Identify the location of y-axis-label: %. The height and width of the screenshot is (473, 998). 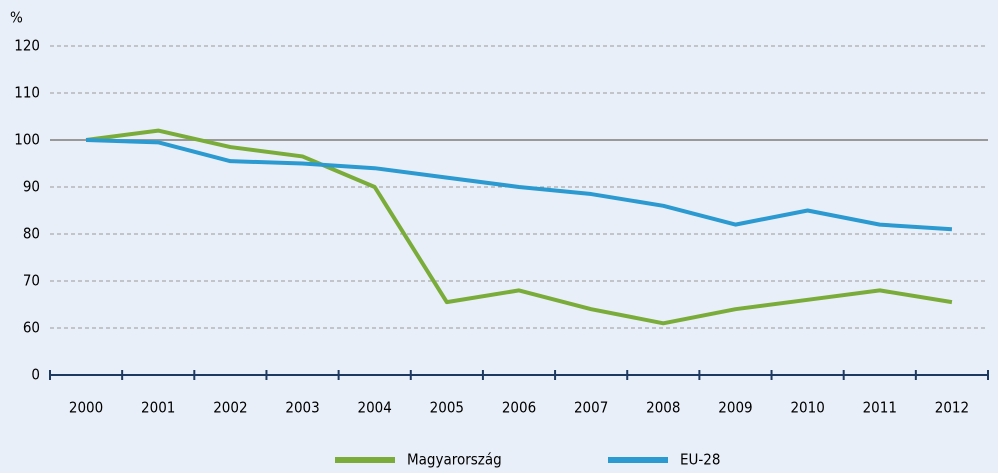
(16, 18).